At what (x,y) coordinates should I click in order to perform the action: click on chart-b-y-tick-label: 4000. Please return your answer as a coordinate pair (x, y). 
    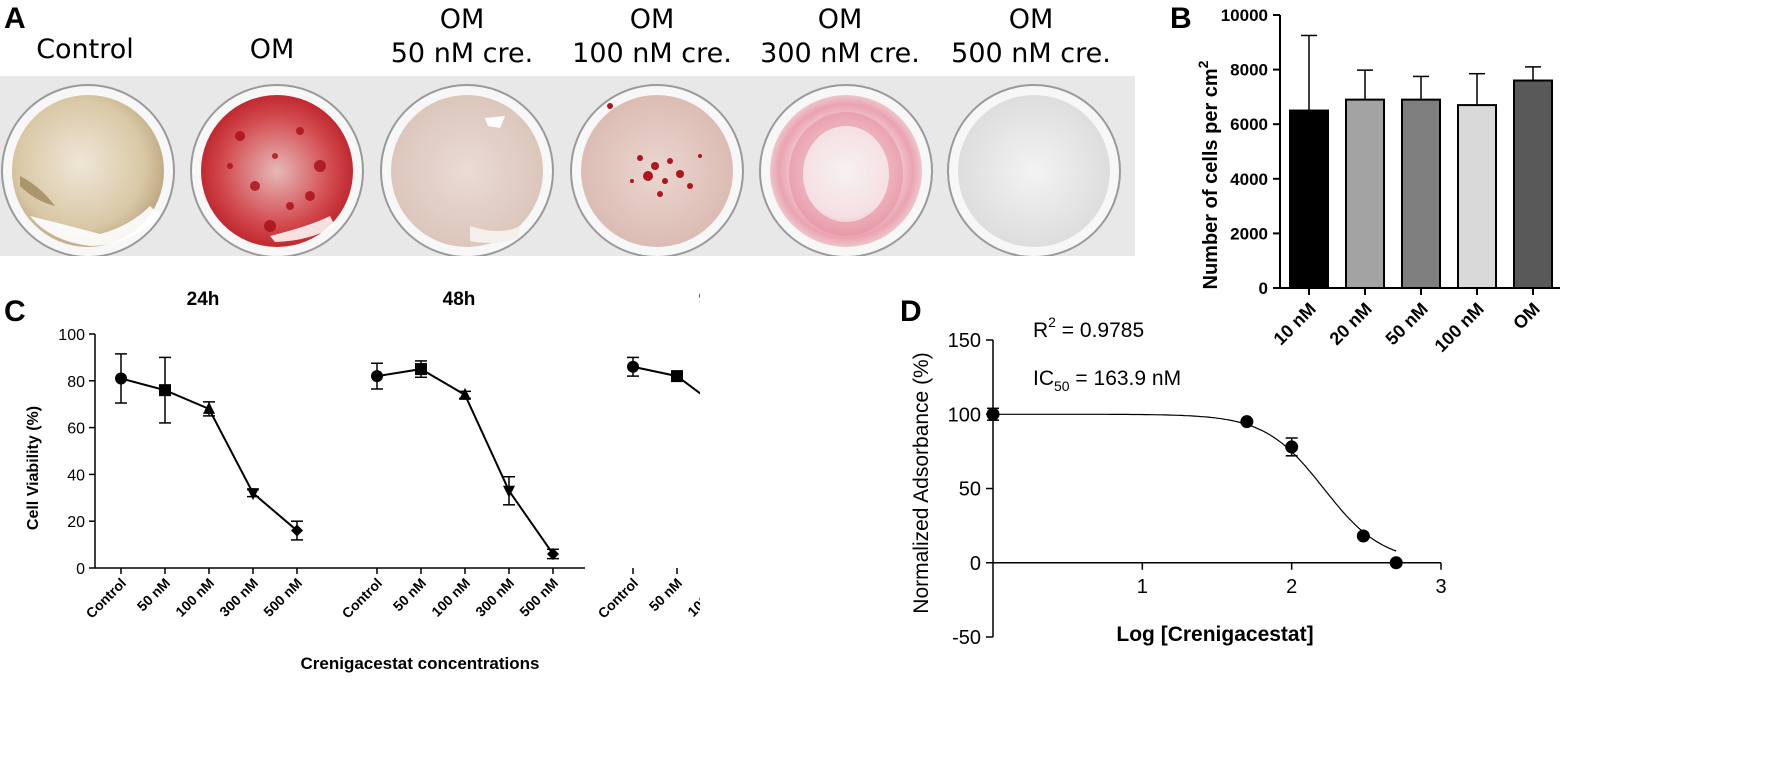
    Looking at the image, I should click on (1249, 179).